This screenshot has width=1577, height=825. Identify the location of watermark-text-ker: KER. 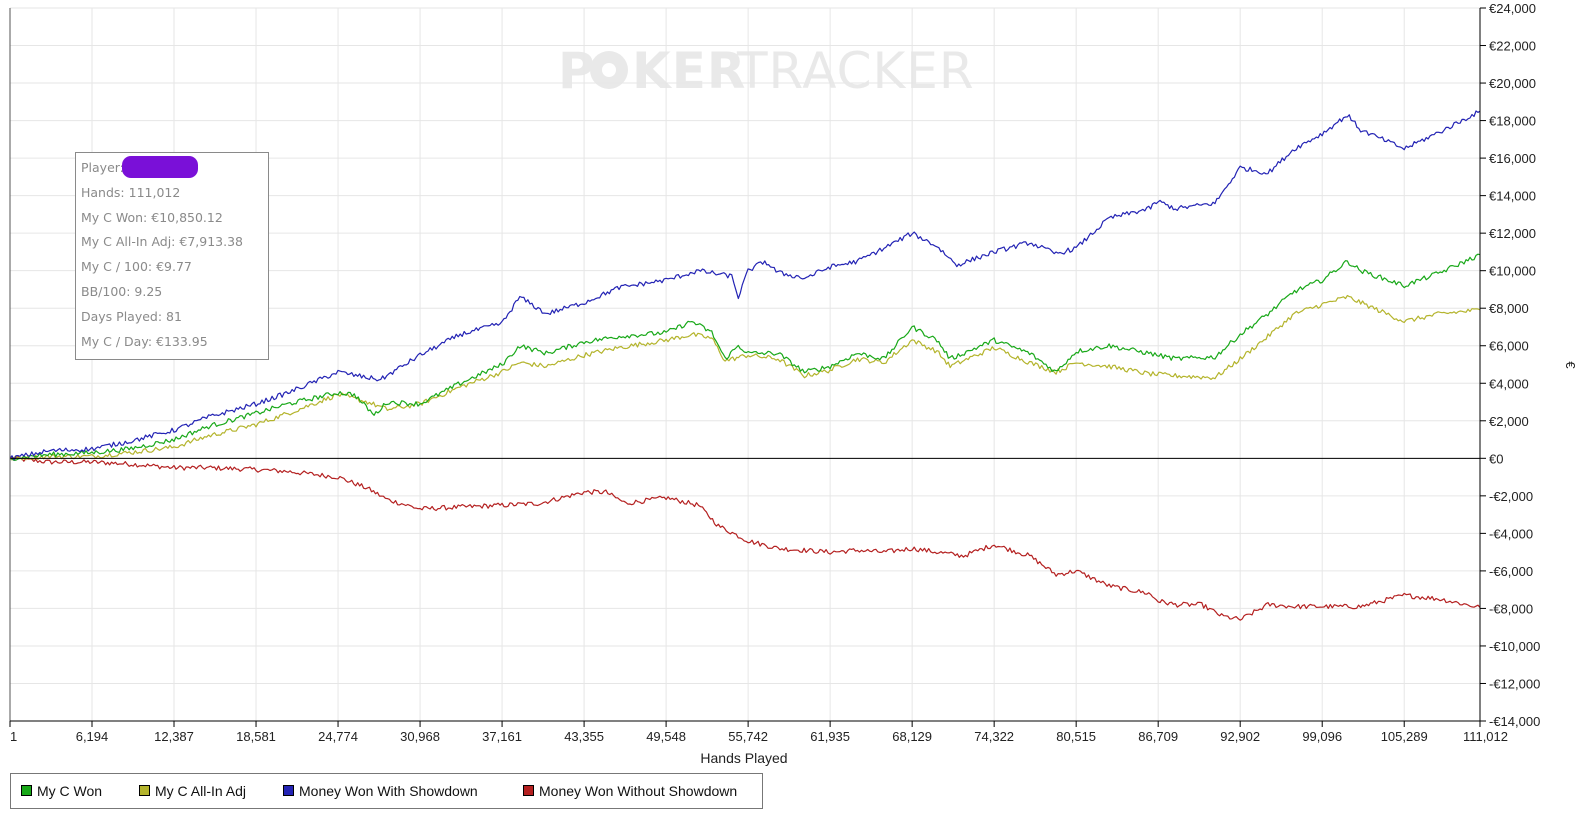
(689, 71).